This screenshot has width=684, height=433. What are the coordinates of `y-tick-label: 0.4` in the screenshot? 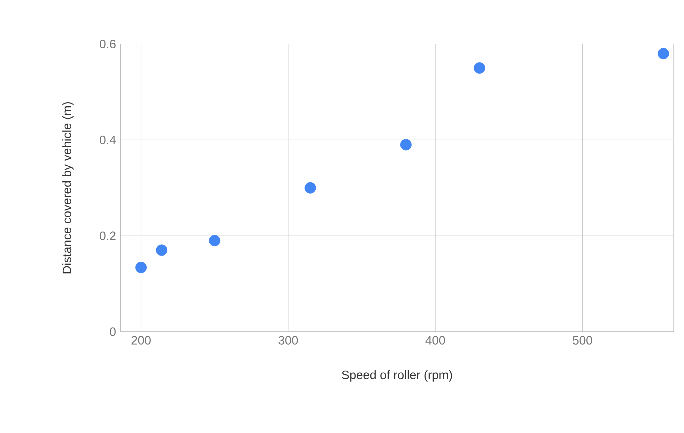 It's located at (108, 140).